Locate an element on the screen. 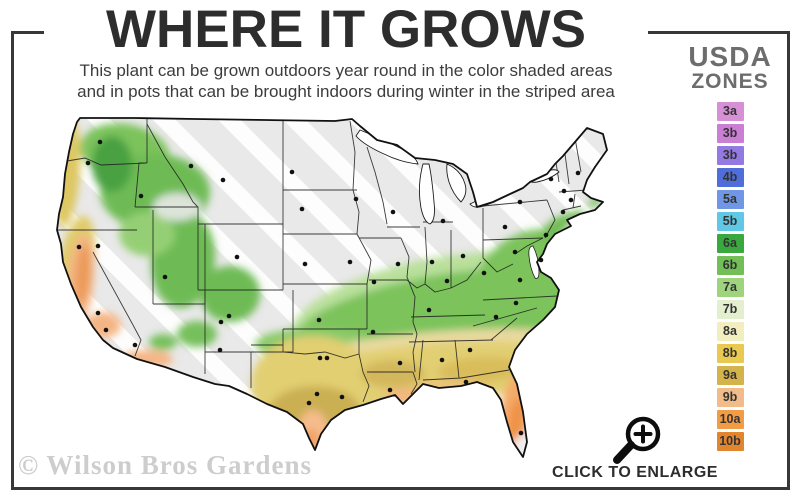 Image resolution: width=800 pixels, height=500 pixels. zone-chip-8b: 8b is located at coordinates (730, 353).